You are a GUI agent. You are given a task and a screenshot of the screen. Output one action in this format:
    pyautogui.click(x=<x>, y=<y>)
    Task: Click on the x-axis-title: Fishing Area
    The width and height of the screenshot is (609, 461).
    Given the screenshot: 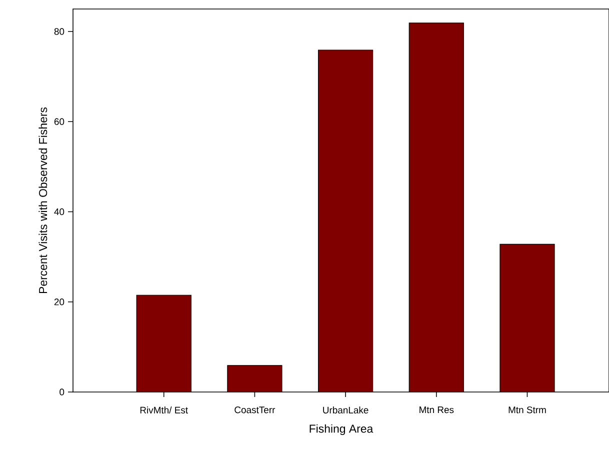 What is the action you would take?
    pyautogui.click(x=342, y=429)
    